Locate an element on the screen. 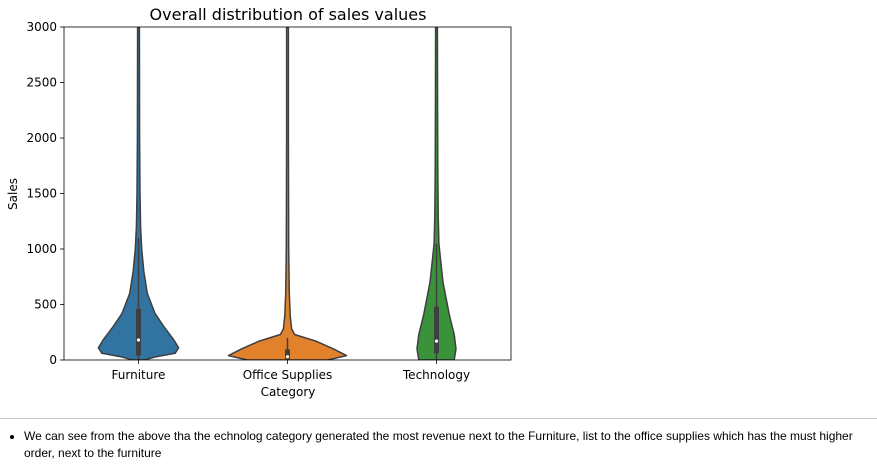  output-divider is located at coordinates (438, 418).